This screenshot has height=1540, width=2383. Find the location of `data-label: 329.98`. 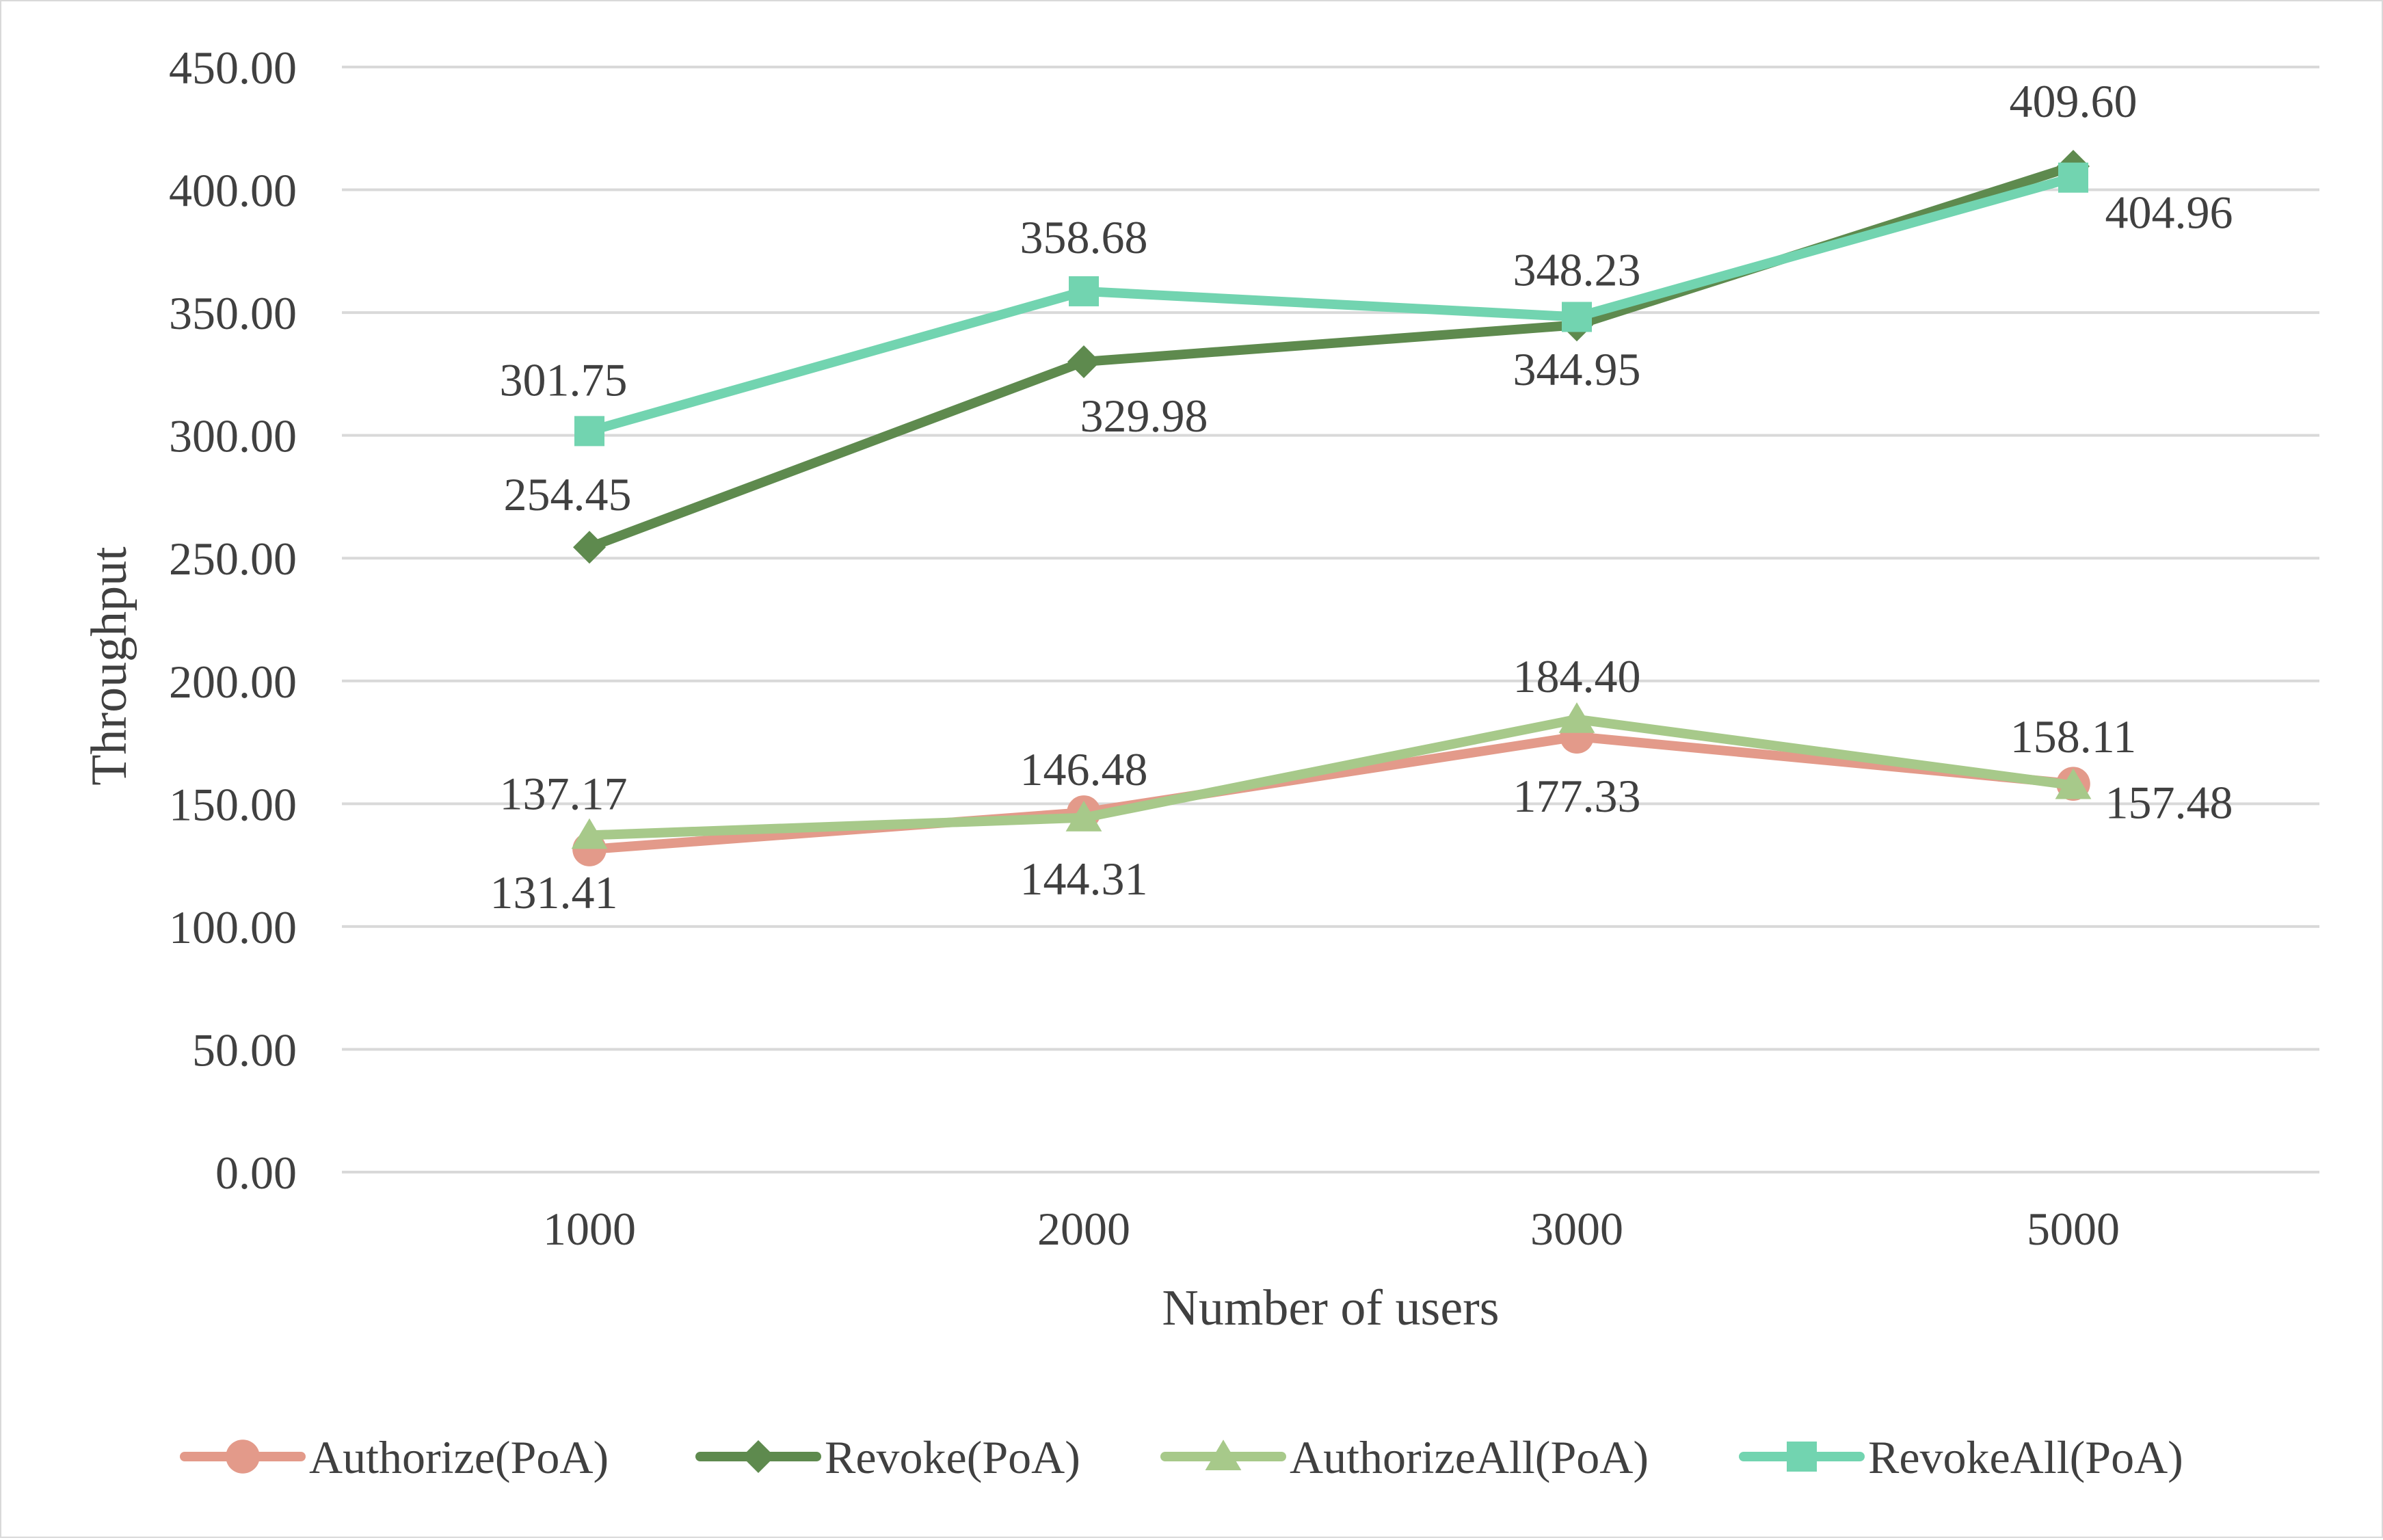

data-label: 329.98 is located at coordinates (1144, 416).